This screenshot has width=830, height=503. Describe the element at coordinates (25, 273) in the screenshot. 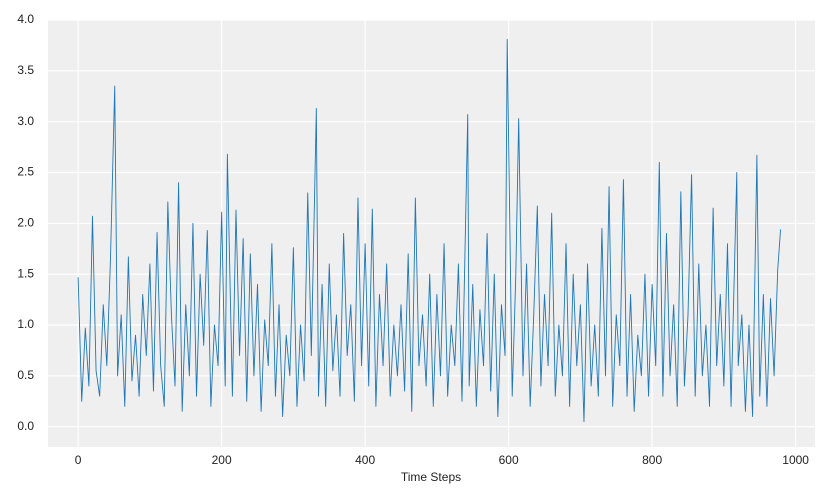

I see `y-tick-label: 1.5` at that location.